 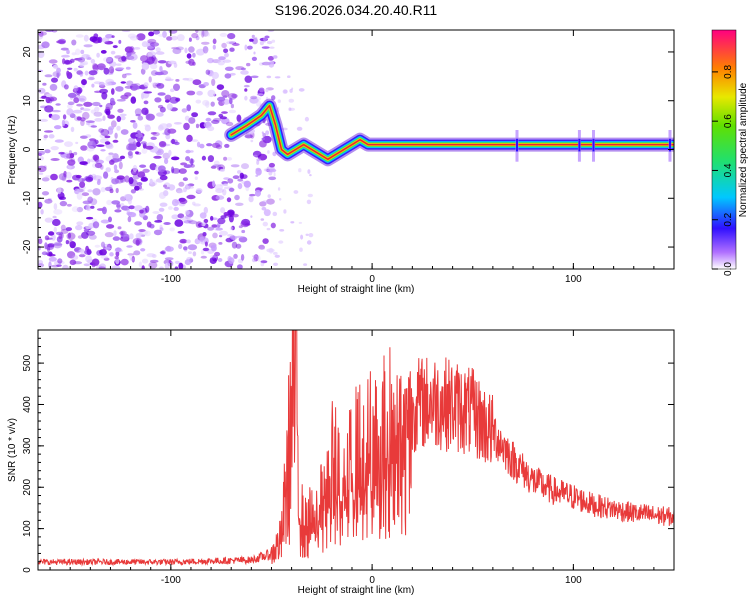 What do you see at coordinates (573, 279) in the screenshot?
I see `x-tick-label: 100` at bounding box center [573, 279].